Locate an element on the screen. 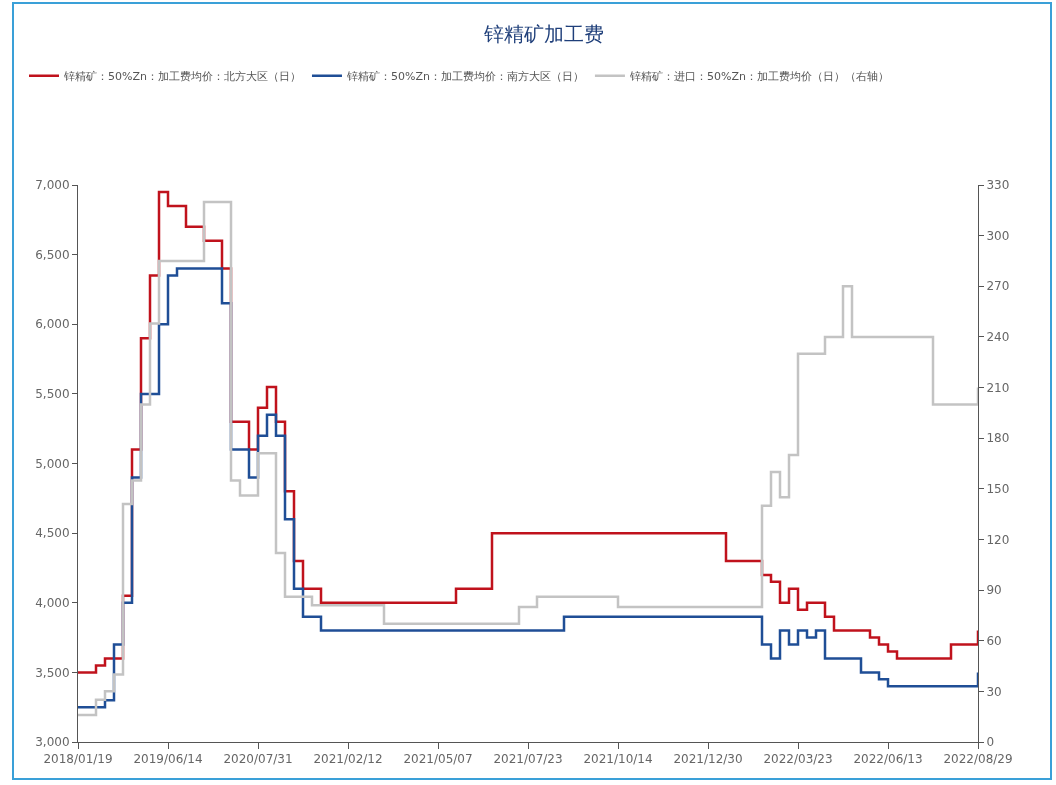 Image resolution: width=1056 pixels, height=785 pixels. y2-tick-label: 240 is located at coordinates (998, 337).